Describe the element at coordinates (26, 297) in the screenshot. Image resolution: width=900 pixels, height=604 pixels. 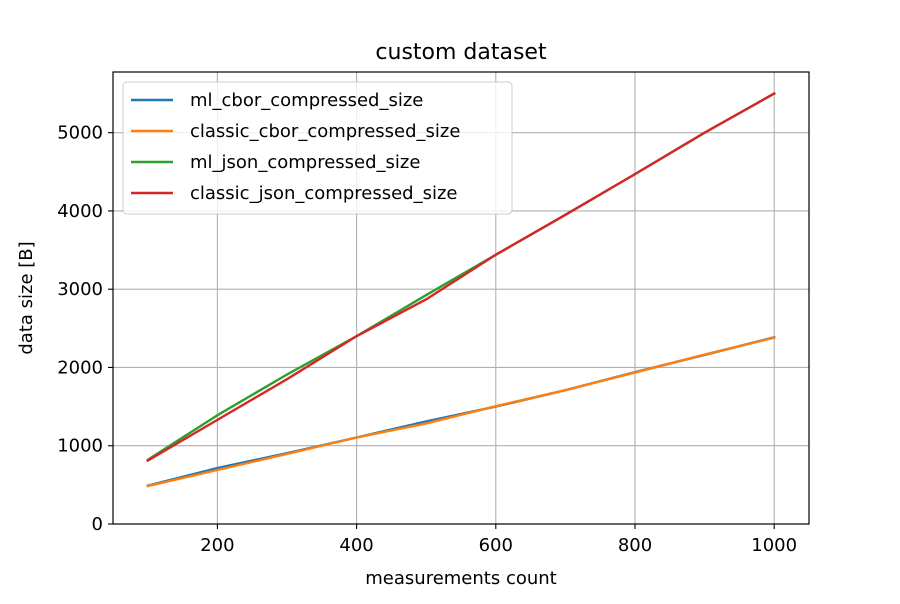
I see `y-axis-label: data size [B]` at that location.